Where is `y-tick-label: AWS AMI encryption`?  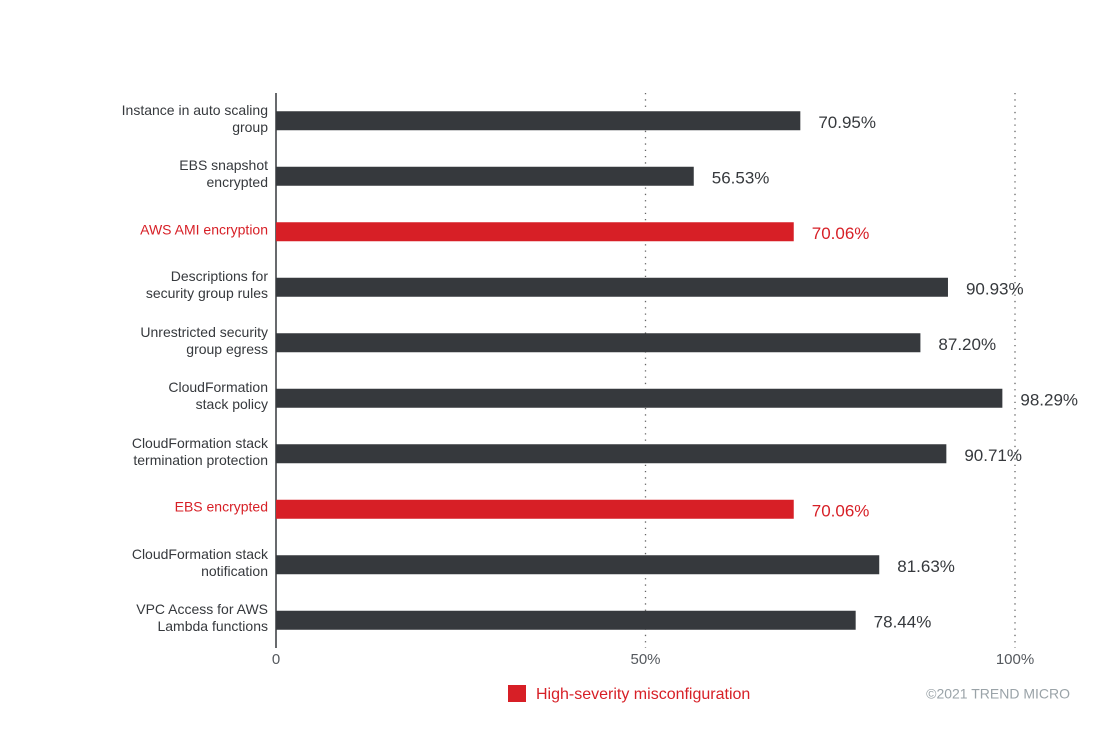 y-tick-label: AWS AMI encryption is located at coordinates (204, 229).